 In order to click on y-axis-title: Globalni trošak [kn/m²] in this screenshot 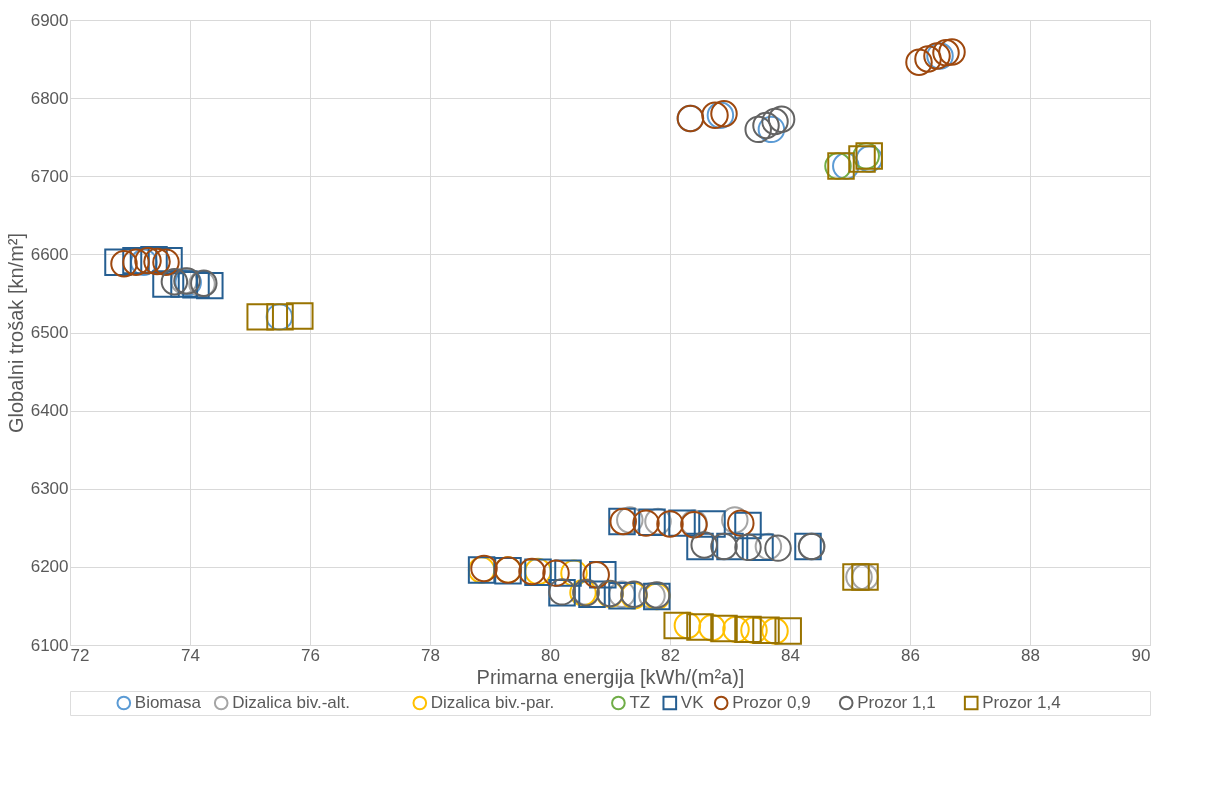, I will do `click(15, 333)`.